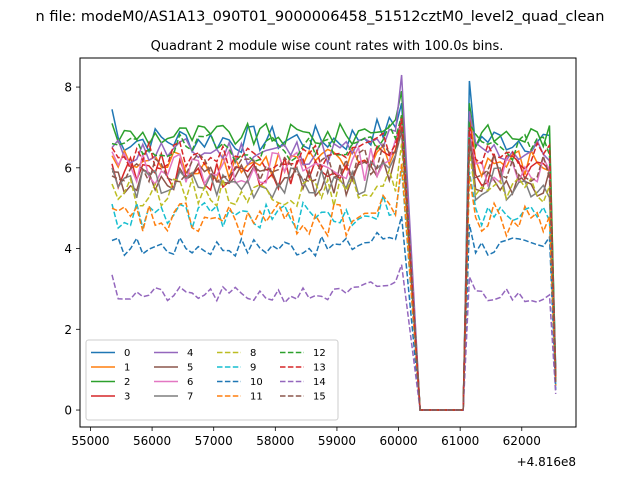  What do you see at coordinates (68, 88) in the screenshot?
I see `y-tick-label: 8` at bounding box center [68, 88].